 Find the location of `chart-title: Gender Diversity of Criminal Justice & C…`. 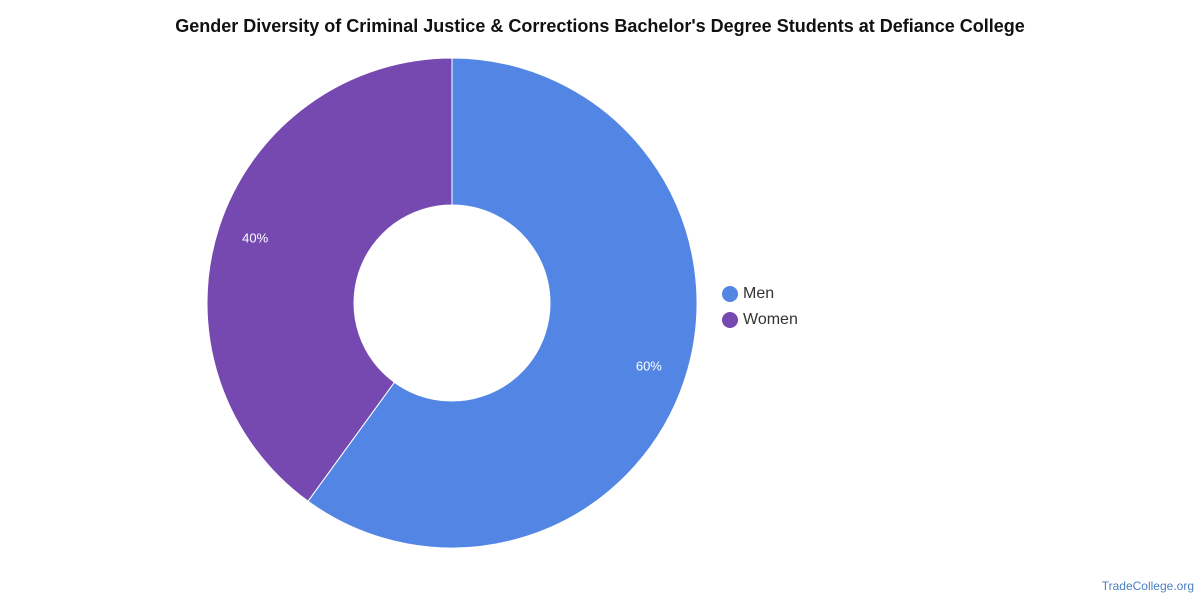

chart-title: Gender Diversity of Criminal Justice & C… is located at coordinates (600, 26).